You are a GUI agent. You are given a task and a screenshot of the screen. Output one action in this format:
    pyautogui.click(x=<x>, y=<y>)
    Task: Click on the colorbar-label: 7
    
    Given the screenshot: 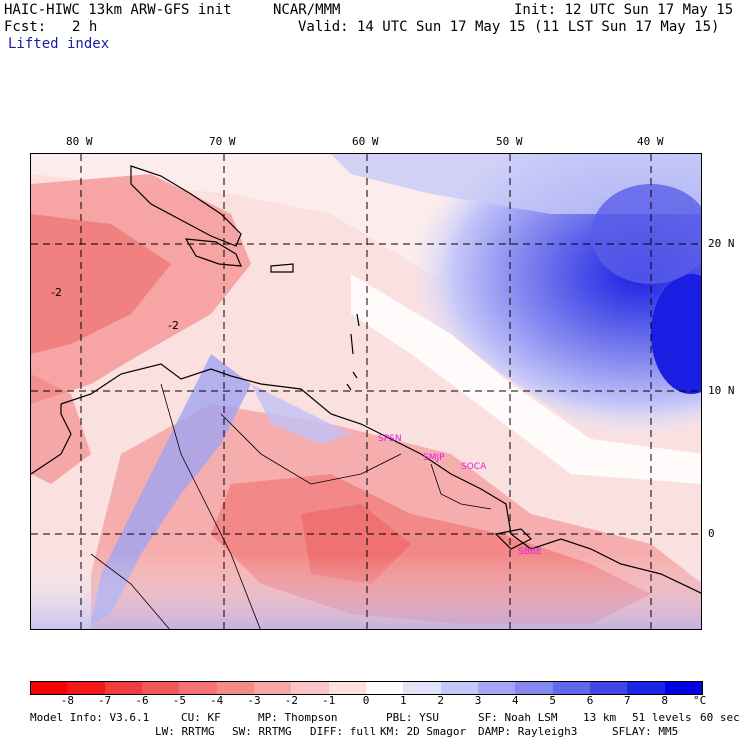 What is the action you would take?
    pyautogui.click(x=627, y=700)
    